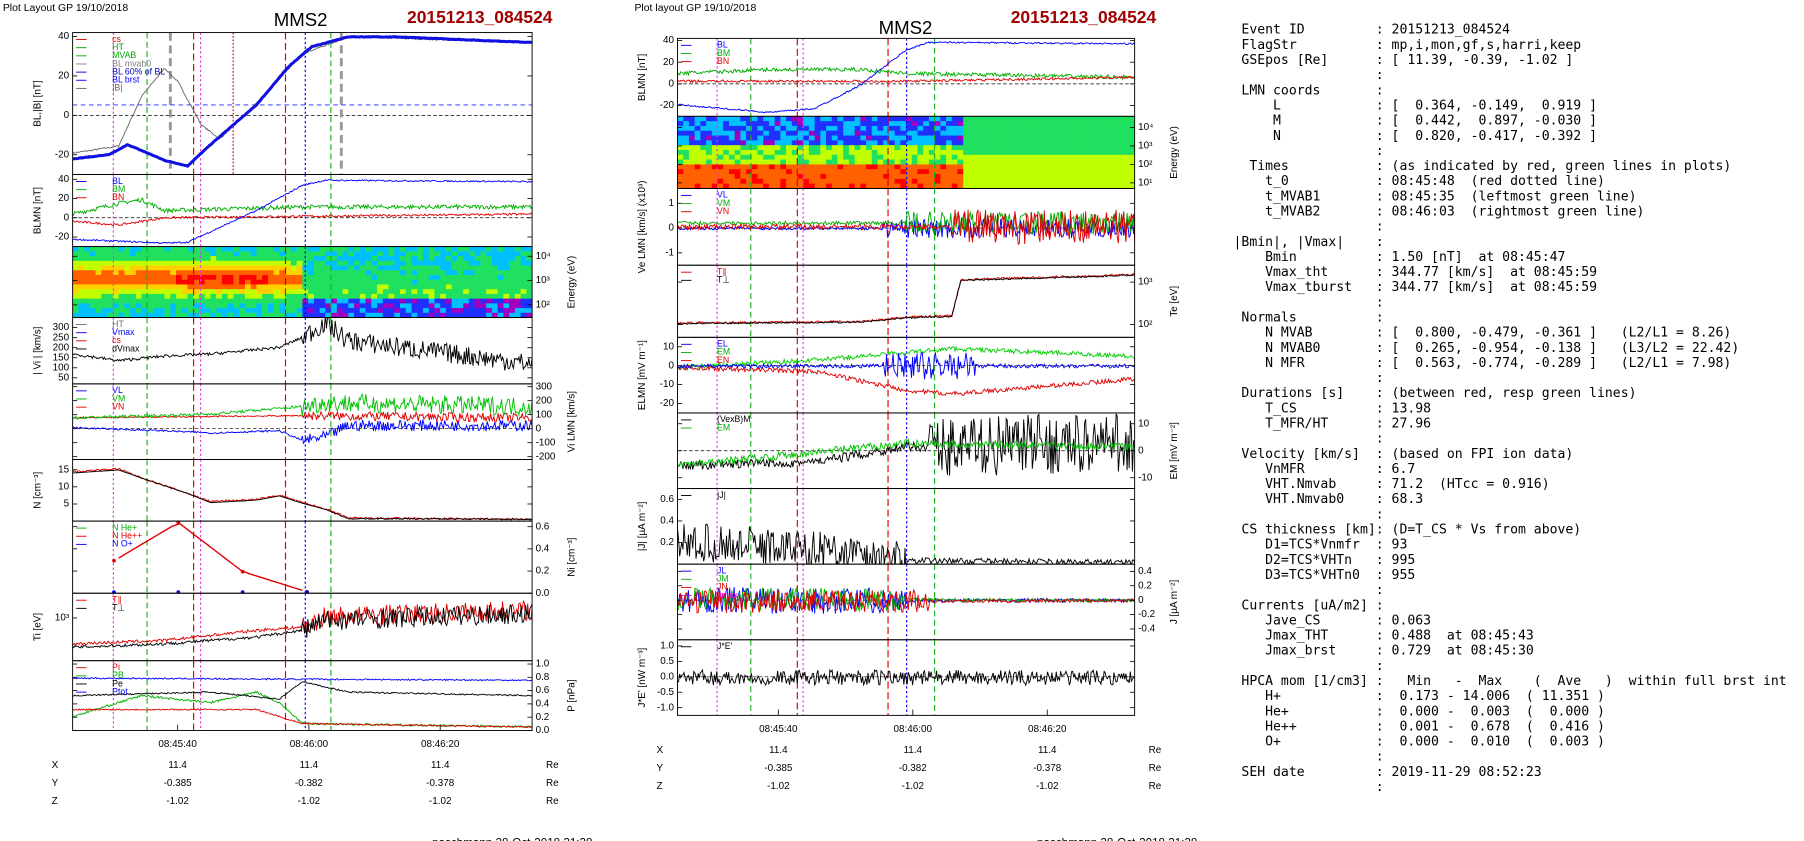 Image resolution: width=1804 pixels, height=841 pixels. I want to click on legend-entry: BM, so click(118, 189).